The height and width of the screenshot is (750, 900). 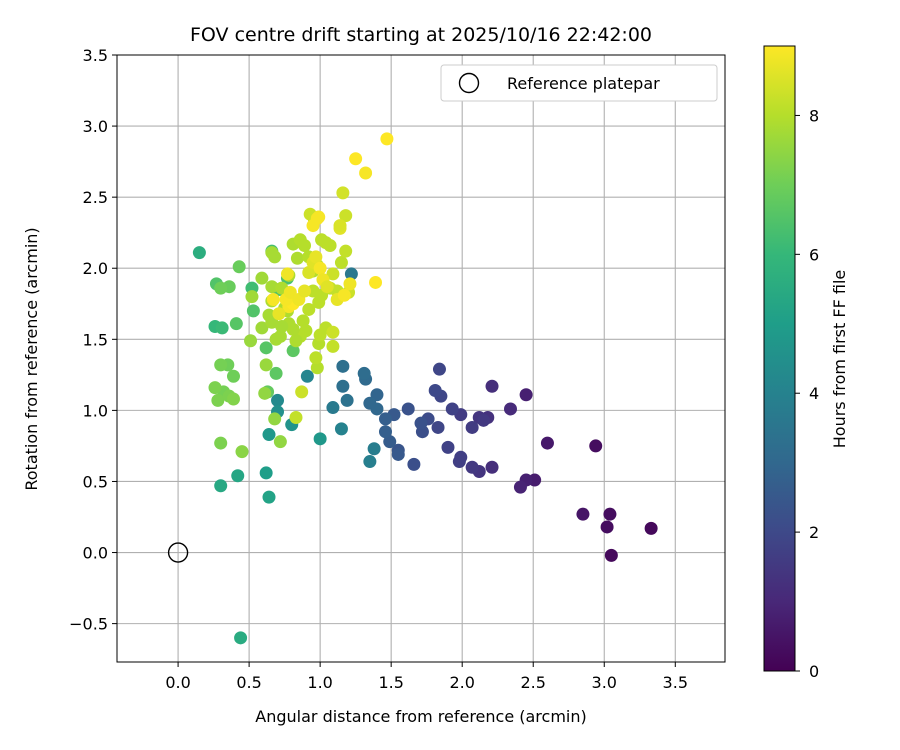 What do you see at coordinates (95, 553) in the screenshot?
I see `y-tick-label: 0.0` at bounding box center [95, 553].